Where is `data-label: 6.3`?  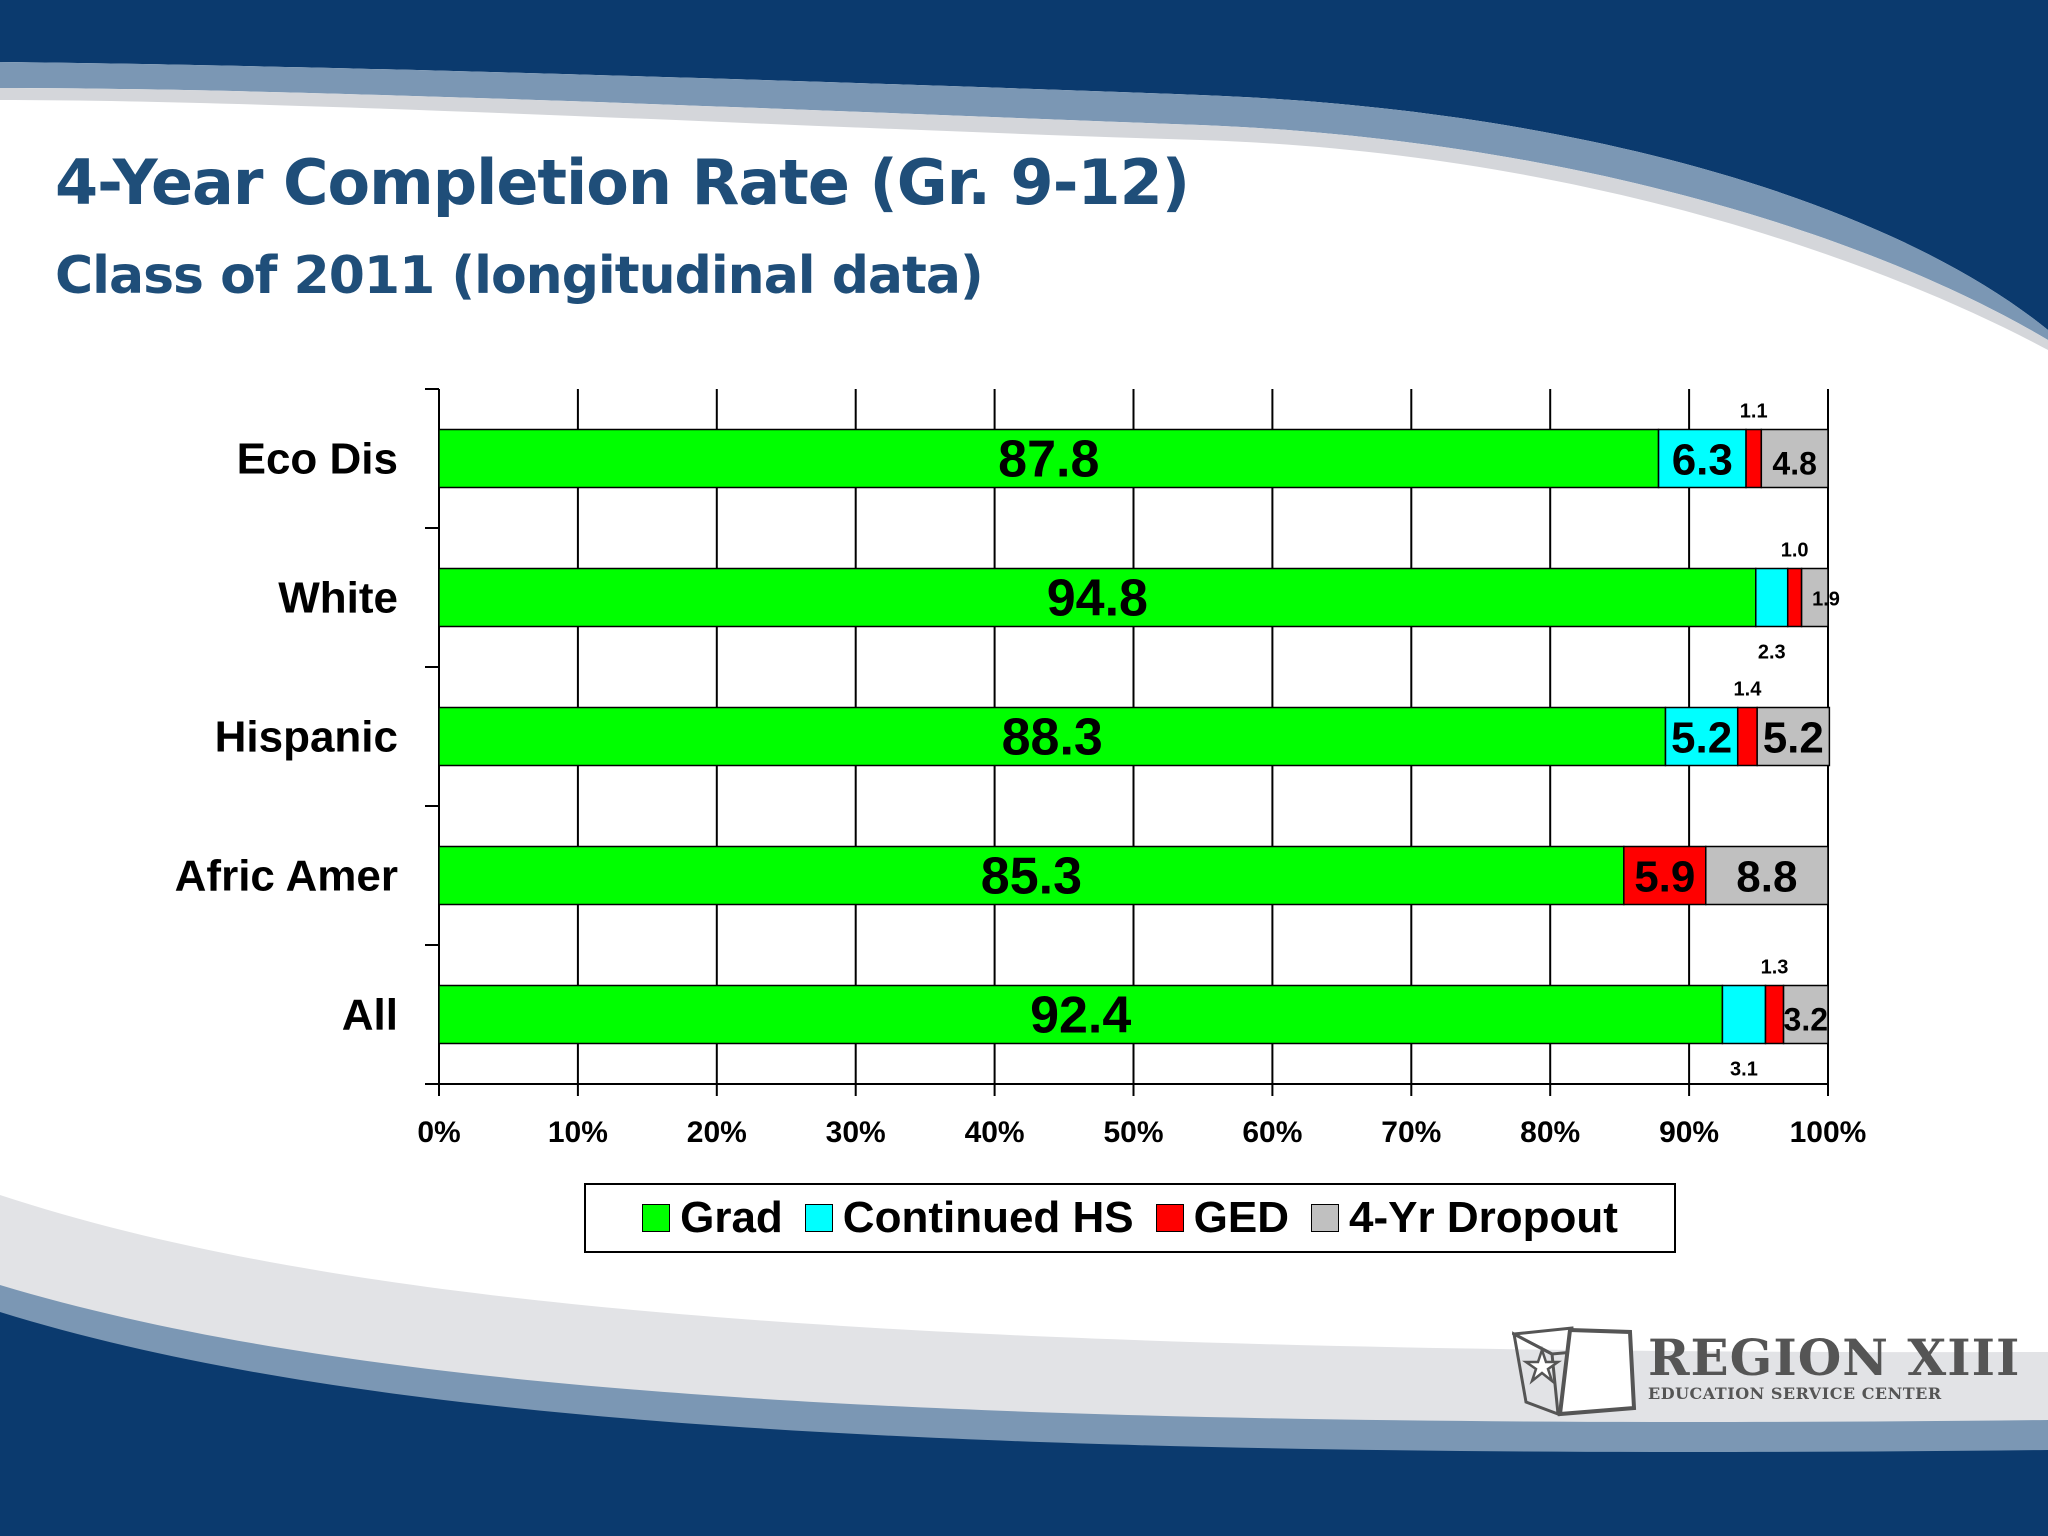 data-label: 6.3 is located at coordinates (1702, 460).